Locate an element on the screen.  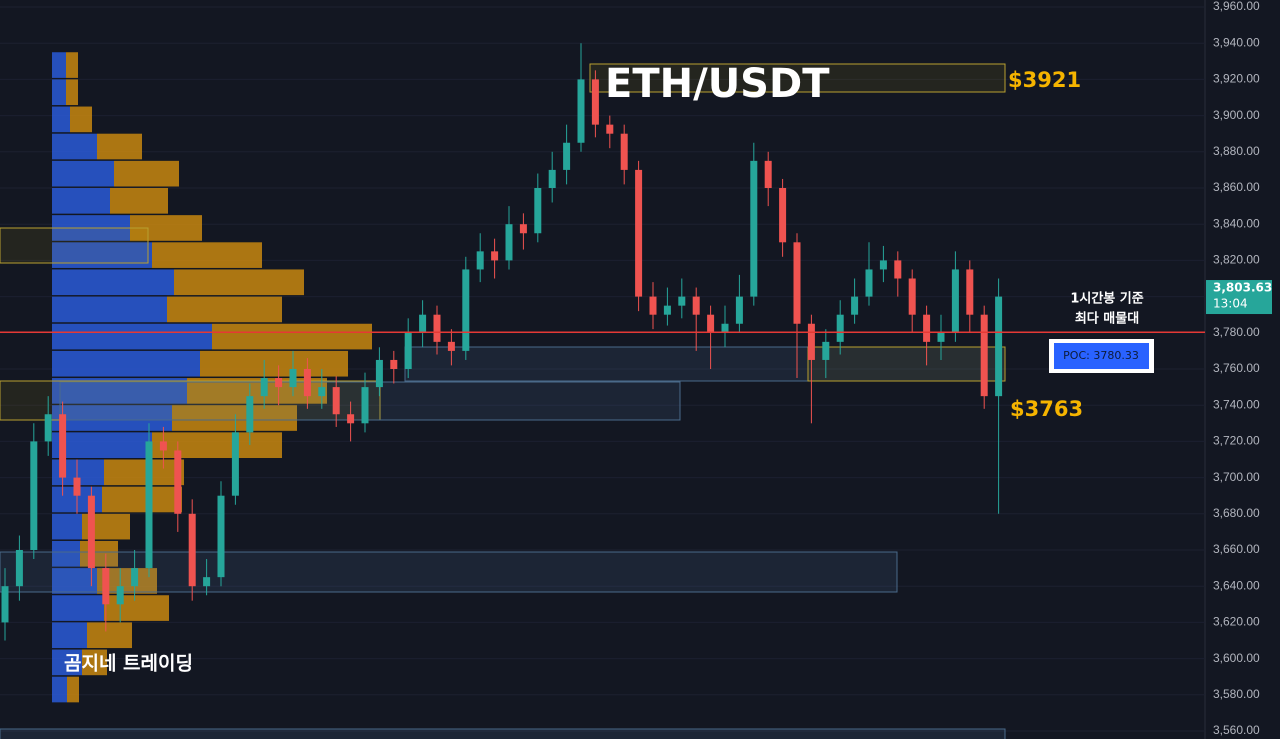
y-tick-label: 3,680.00 is located at coordinates (1236, 513).